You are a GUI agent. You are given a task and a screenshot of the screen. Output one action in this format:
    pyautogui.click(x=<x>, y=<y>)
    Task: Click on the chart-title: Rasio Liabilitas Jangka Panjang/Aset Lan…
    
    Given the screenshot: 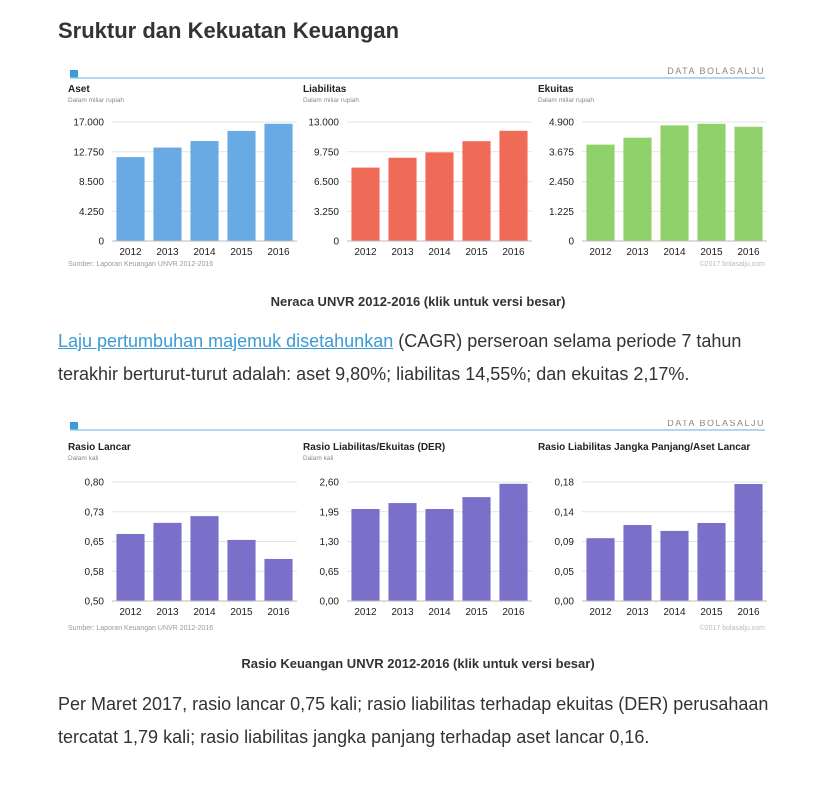 What is the action you would take?
    pyautogui.click(x=644, y=447)
    